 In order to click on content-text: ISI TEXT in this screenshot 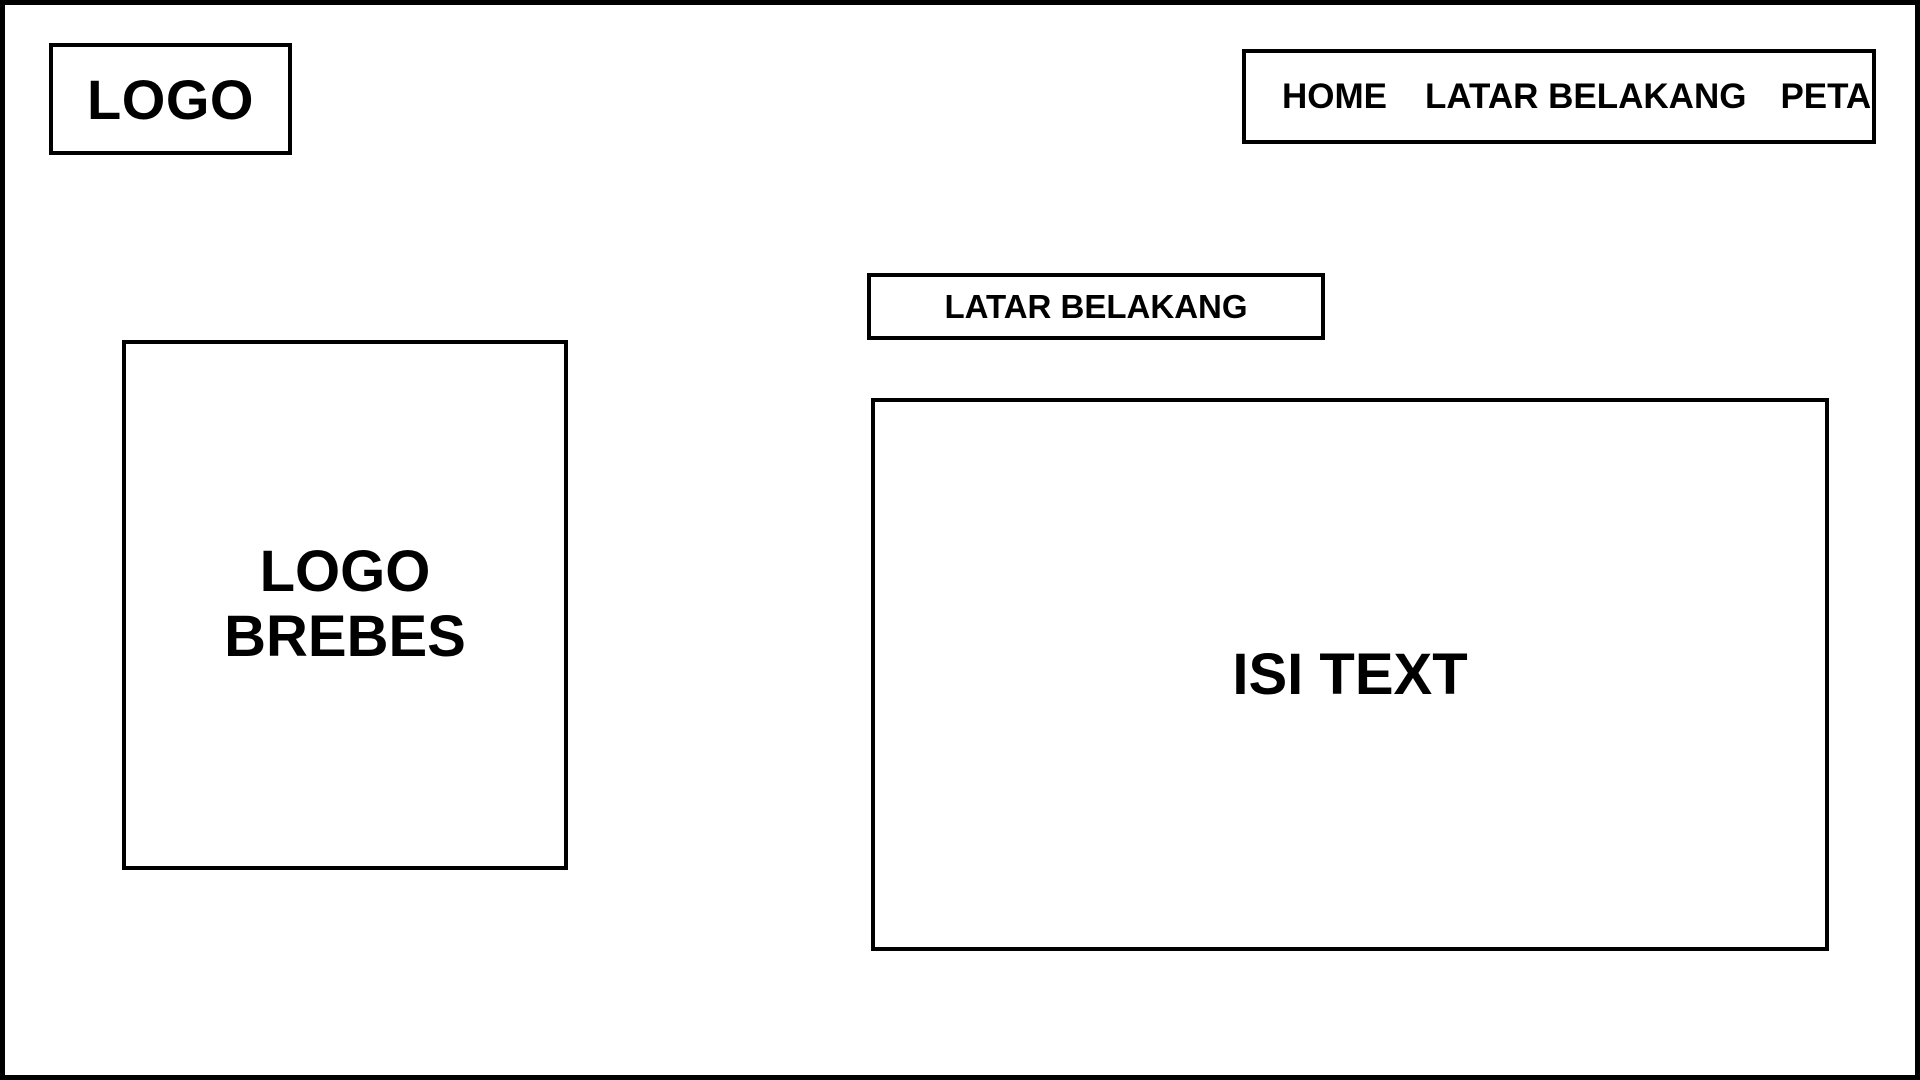, I will do `click(1350, 674)`.